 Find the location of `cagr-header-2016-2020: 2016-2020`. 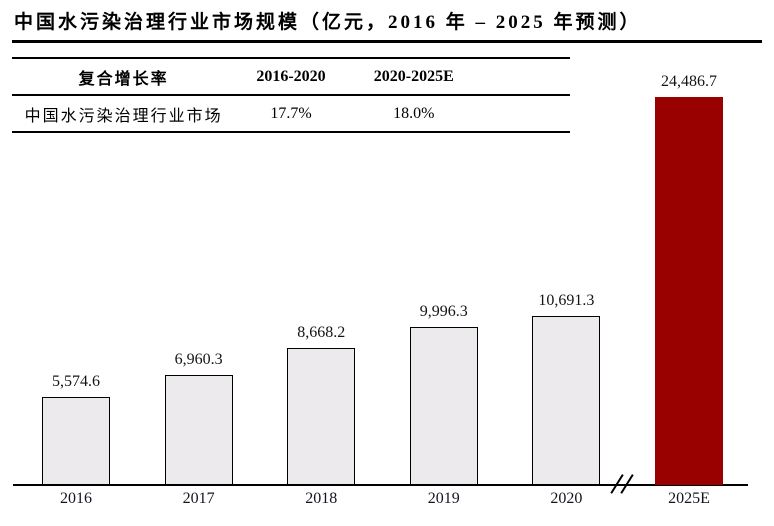

cagr-header-2016-2020: 2016-2020 is located at coordinates (291, 76).